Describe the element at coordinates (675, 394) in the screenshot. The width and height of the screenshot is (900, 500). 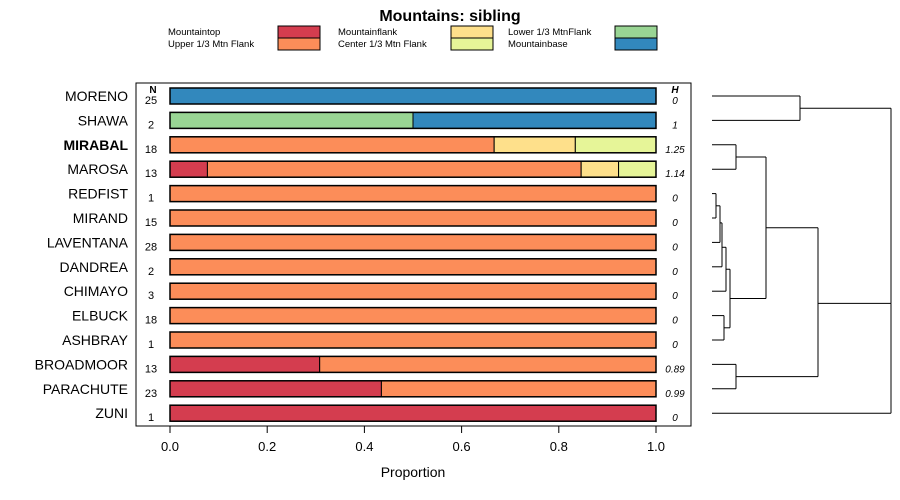
I see `row-h-value: 0.99` at that location.